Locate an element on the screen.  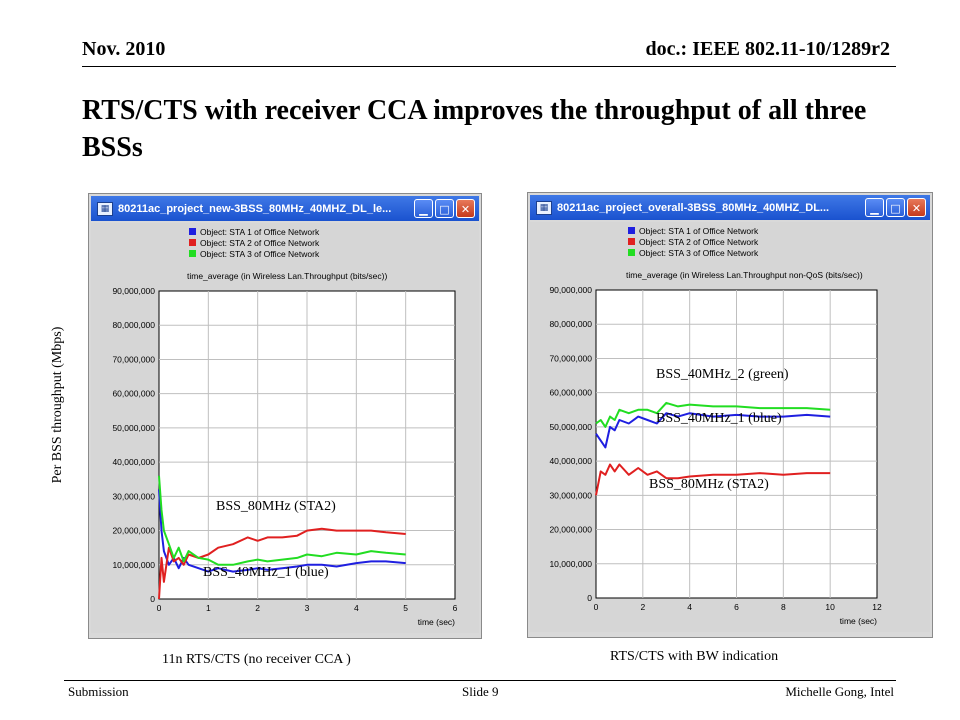
x-tick-label: 5 is located at coordinates (405, 608).